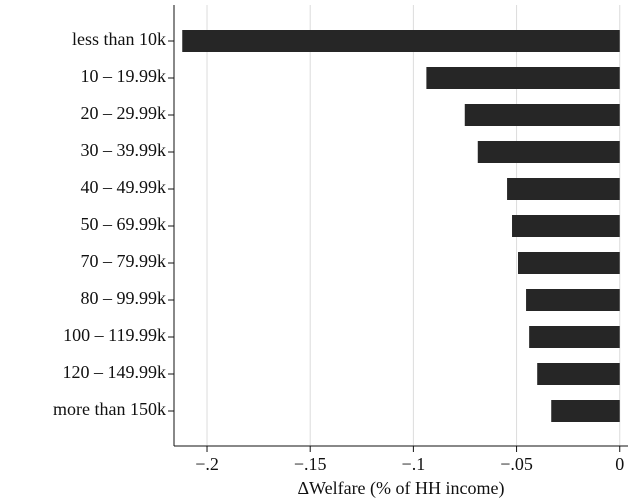  What do you see at coordinates (124, 261) in the screenshot?
I see `y-tick-label: 70 – 79.99k` at bounding box center [124, 261].